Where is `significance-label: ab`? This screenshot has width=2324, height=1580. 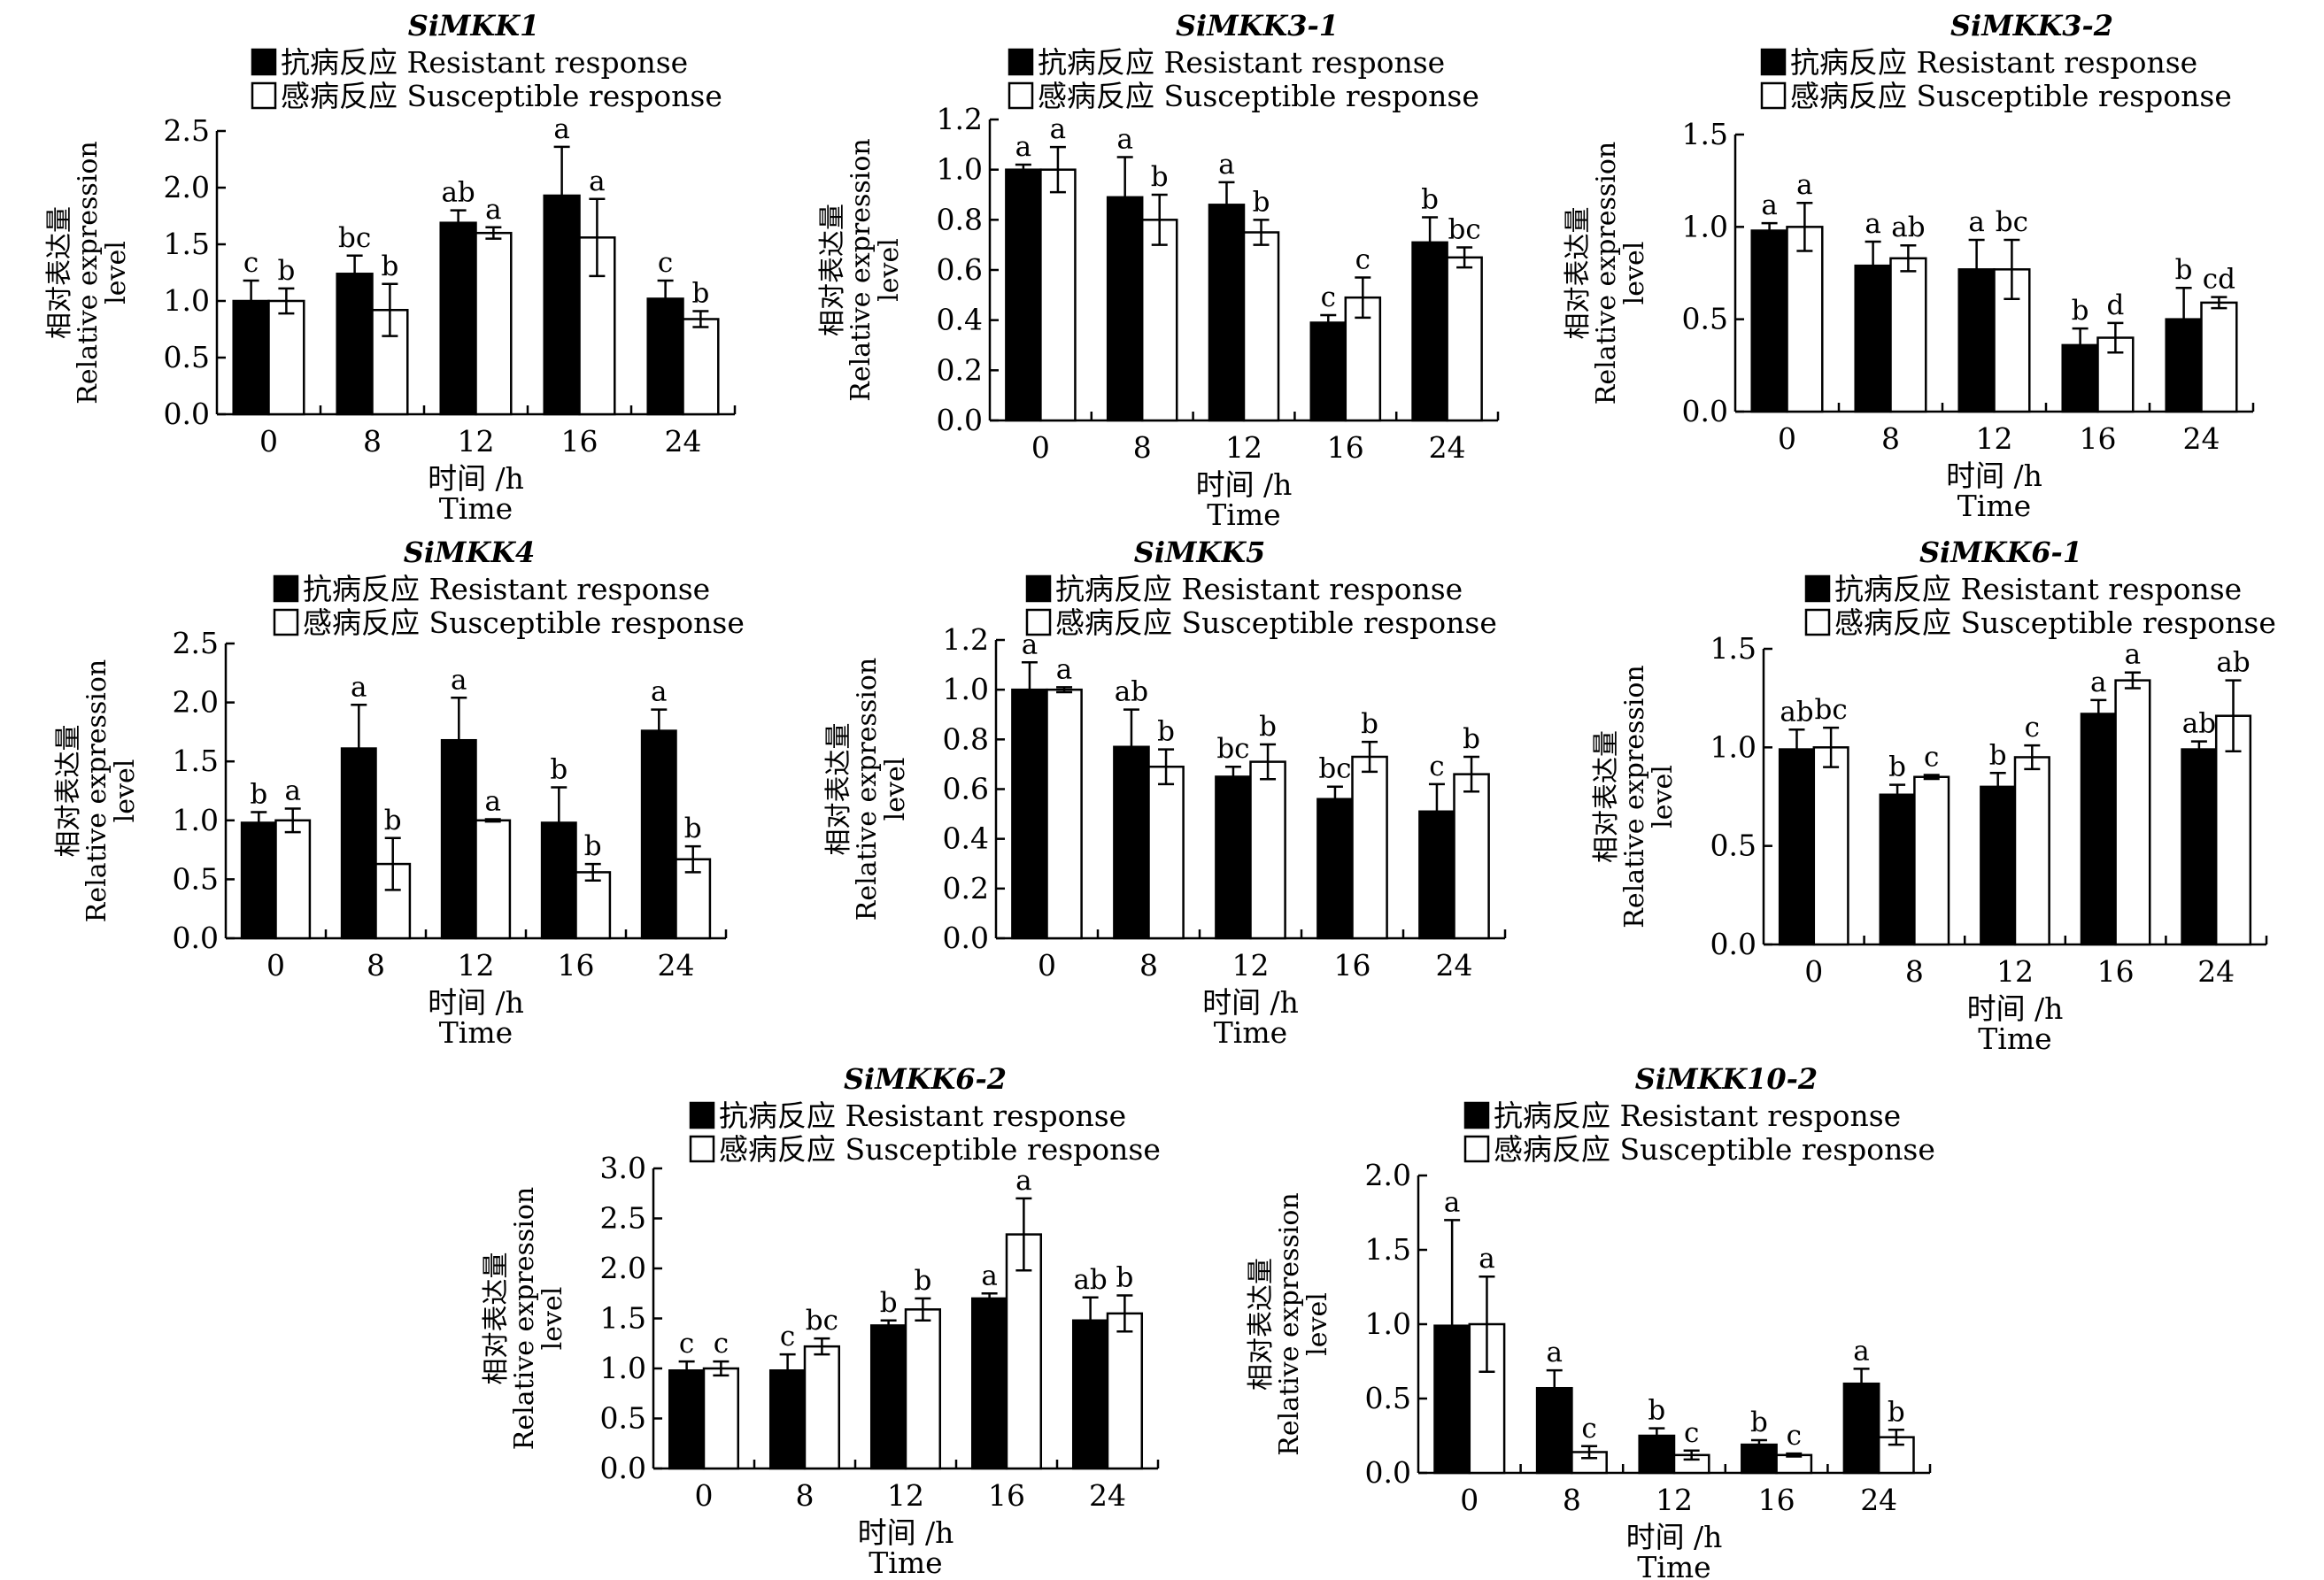 significance-label: ab is located at coordinates (1090, 1280).